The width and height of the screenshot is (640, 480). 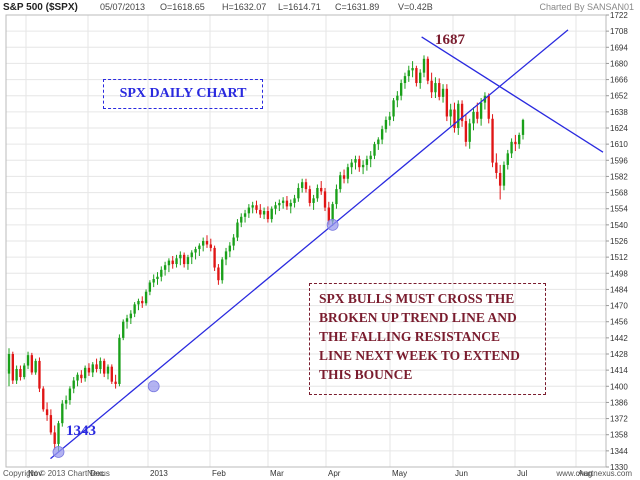 What do you see at coordinates (619, 419) in the screenshot?
I see `y-tick-label: 1372` at bounding box center [619, 419].